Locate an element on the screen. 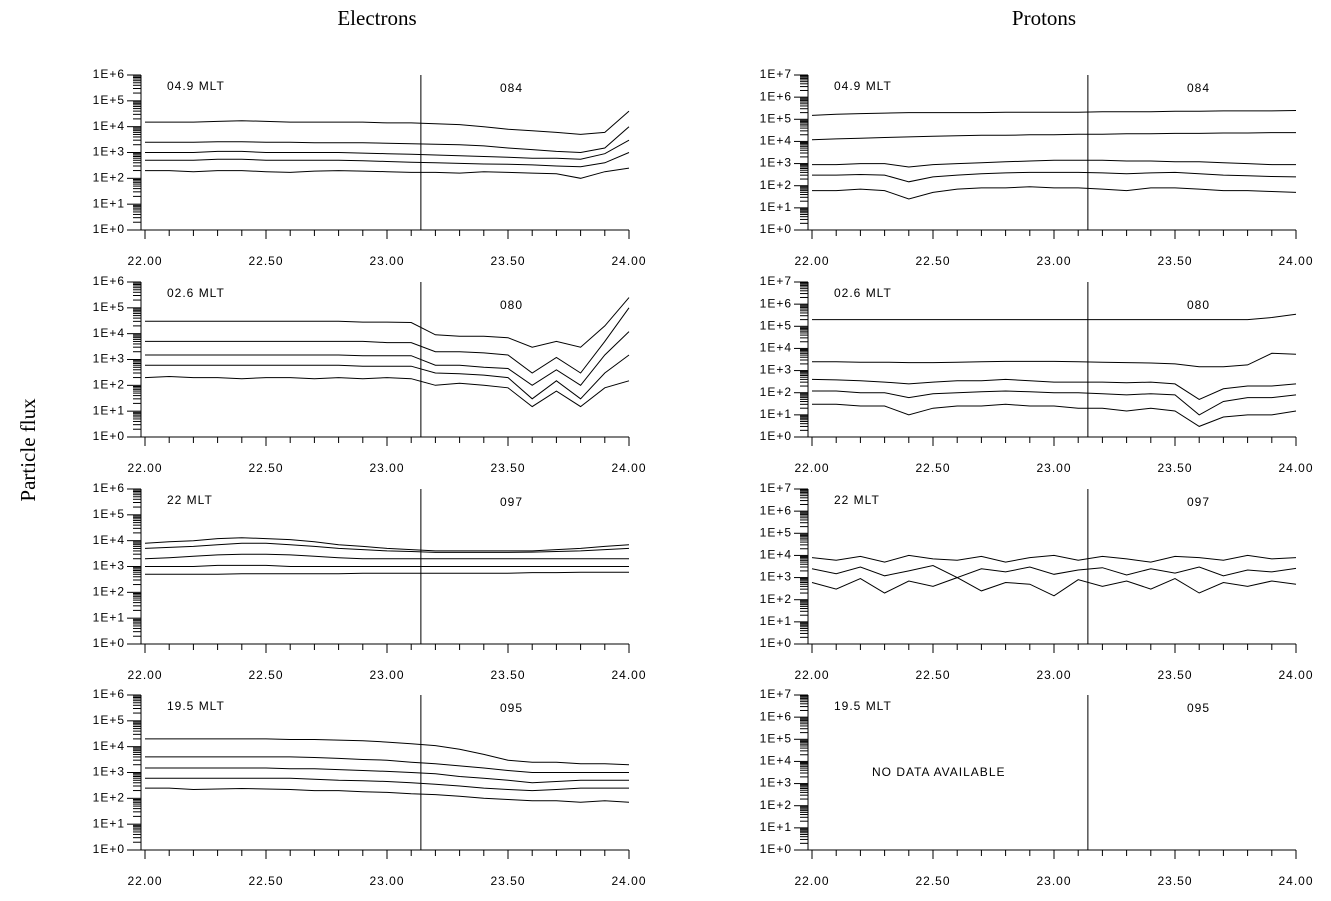 The width and height of the screenshot is (1331, 901). column-title: Protons is located at coordinates (1044, 18).